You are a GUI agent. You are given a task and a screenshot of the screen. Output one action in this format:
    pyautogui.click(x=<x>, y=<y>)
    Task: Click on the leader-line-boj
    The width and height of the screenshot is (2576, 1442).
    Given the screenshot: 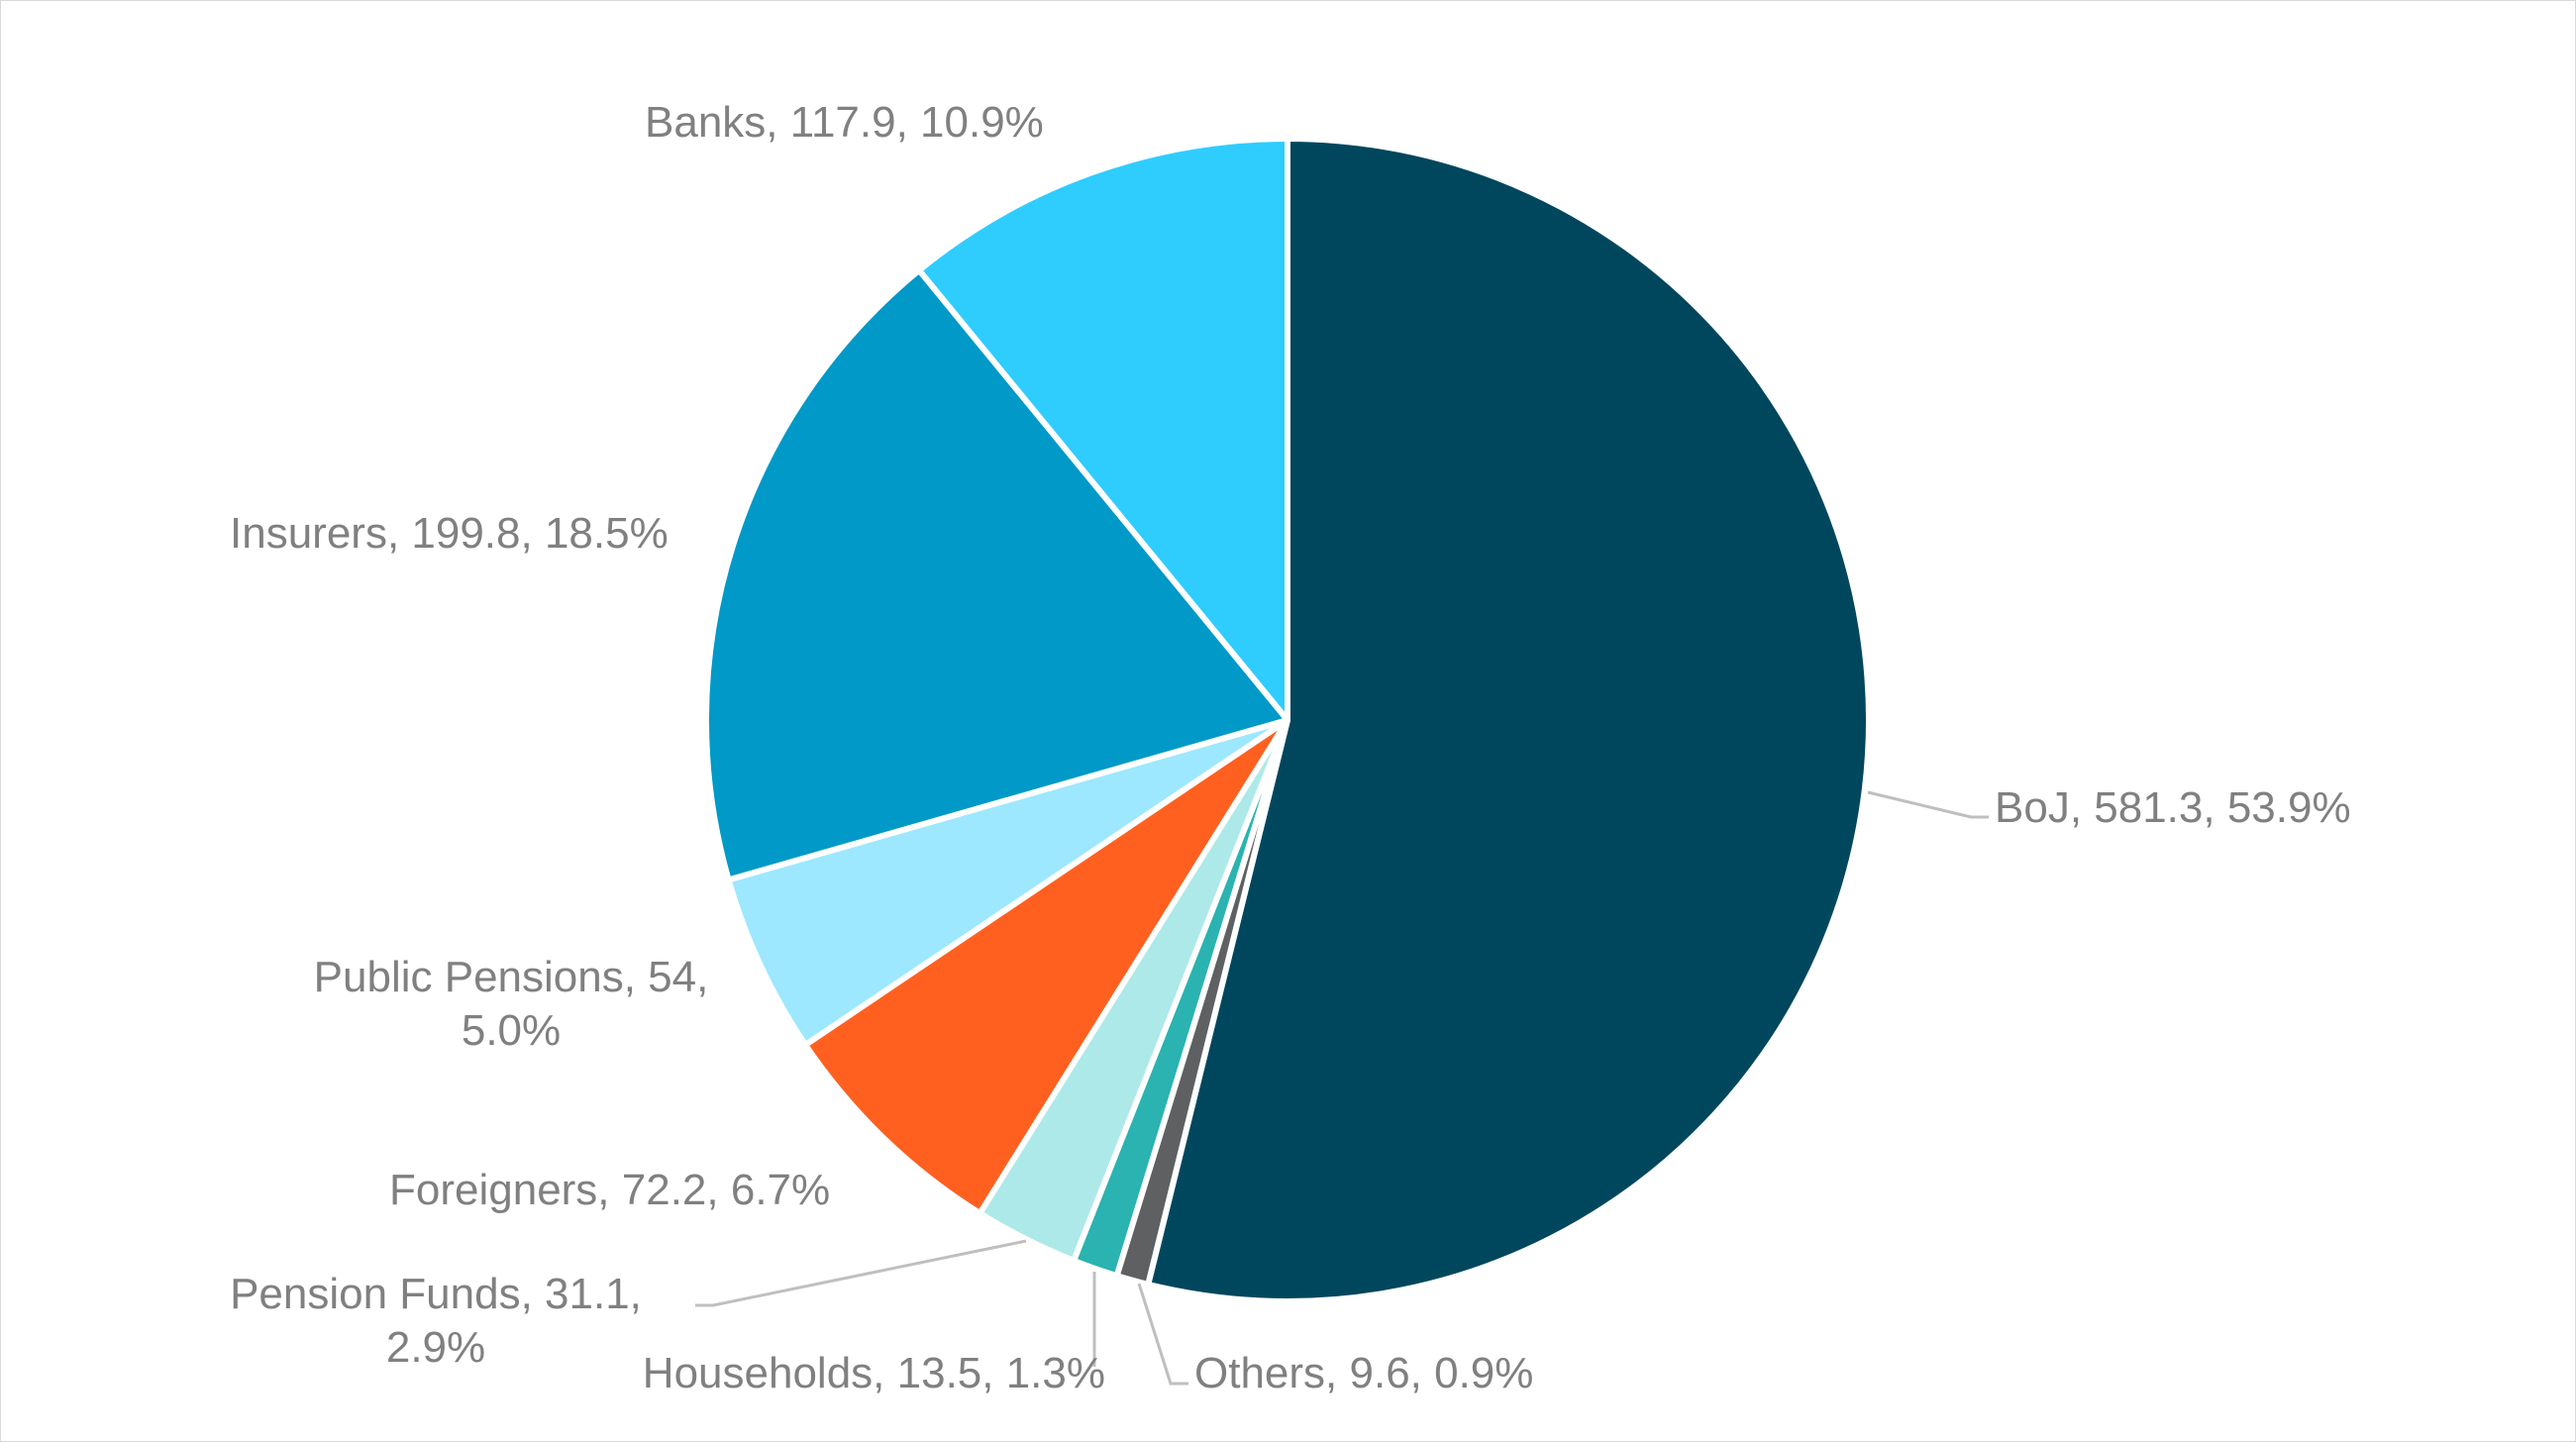 What is the action you would take?
    pyautogui.click(x=1928, y=804)
    